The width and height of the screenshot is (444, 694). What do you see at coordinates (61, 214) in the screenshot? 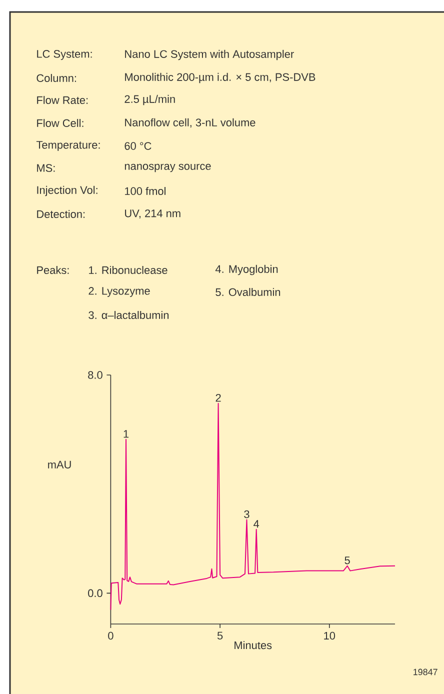
I see `text: Detection:` at bounding box center [61, 214].